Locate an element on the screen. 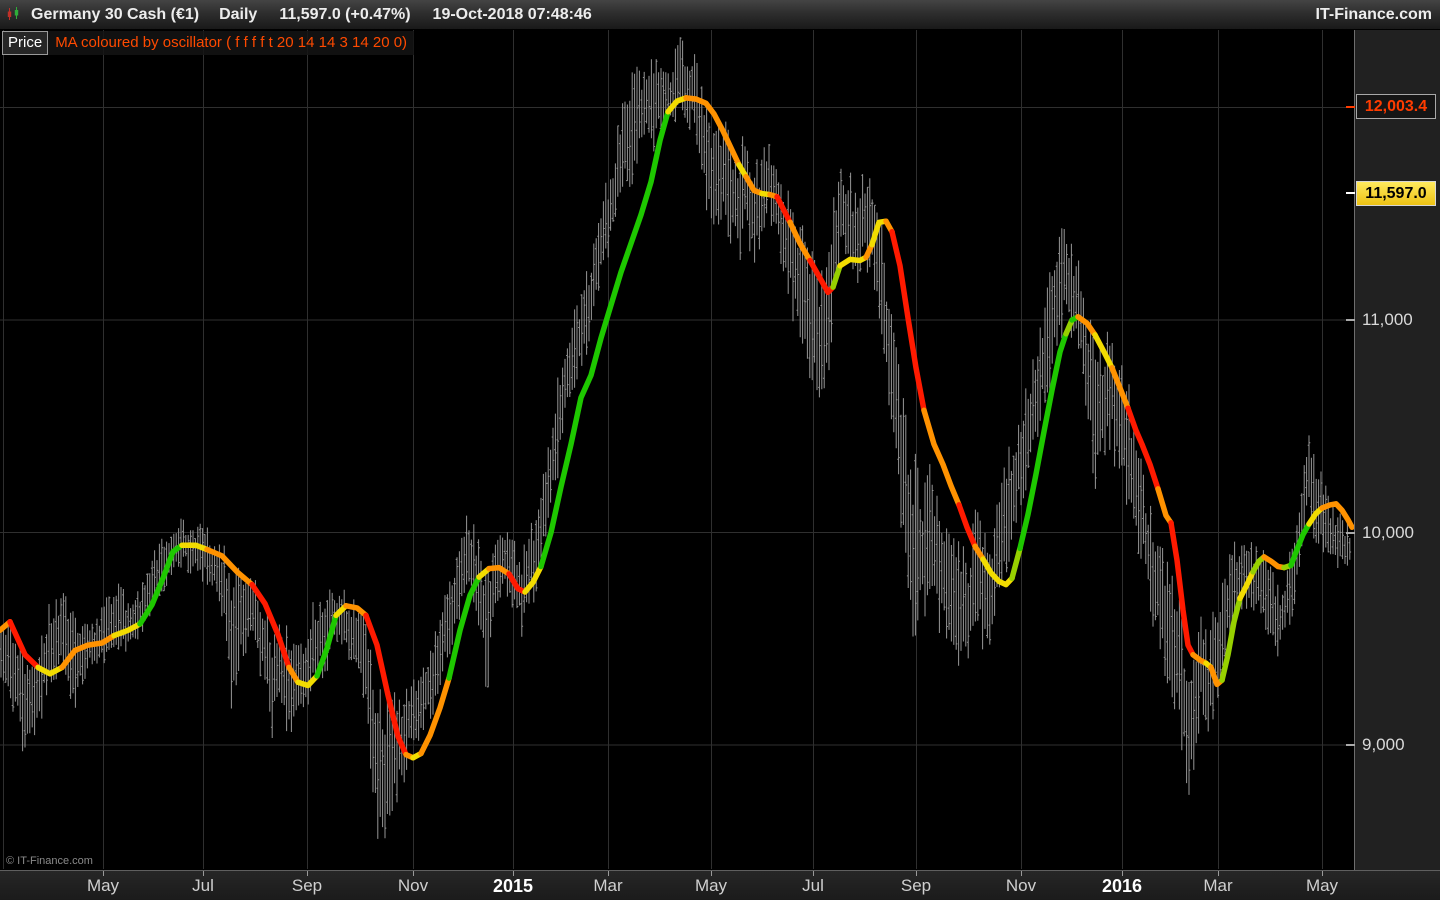 The height and width of the screenshot is (900, 1440). price-axis-panel is located at coordinates (1397, 450).